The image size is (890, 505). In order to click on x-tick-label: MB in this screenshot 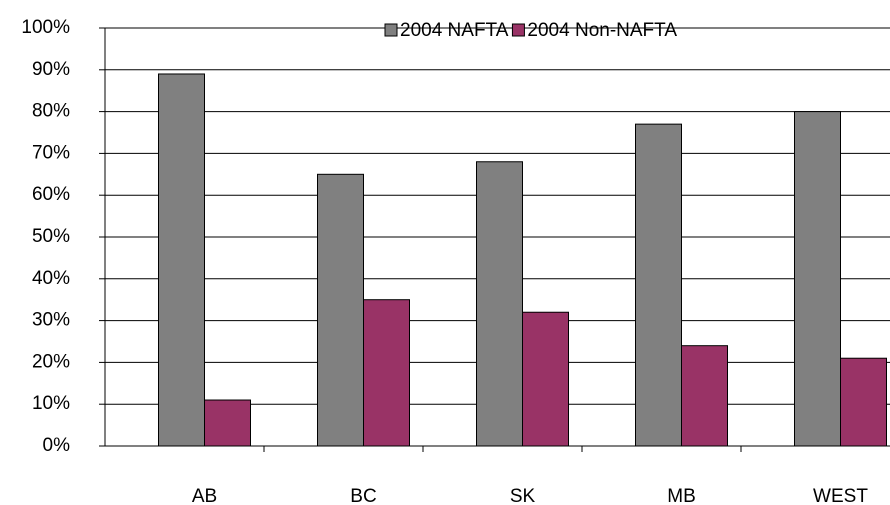, I will do `click(681, 495)`.